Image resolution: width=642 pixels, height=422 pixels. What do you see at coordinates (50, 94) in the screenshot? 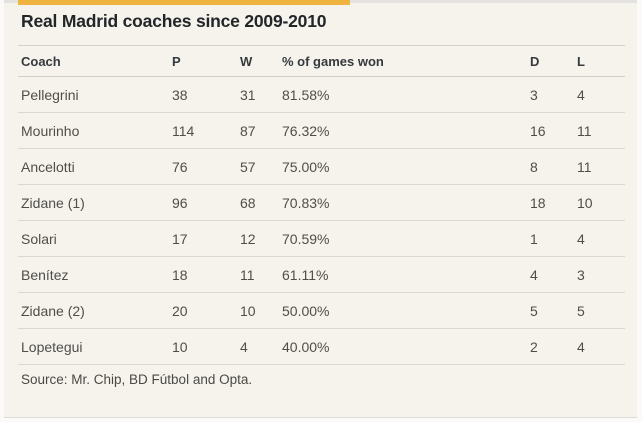
I see `cell-coach: Pellegrini` at bounding box center [50, 94].